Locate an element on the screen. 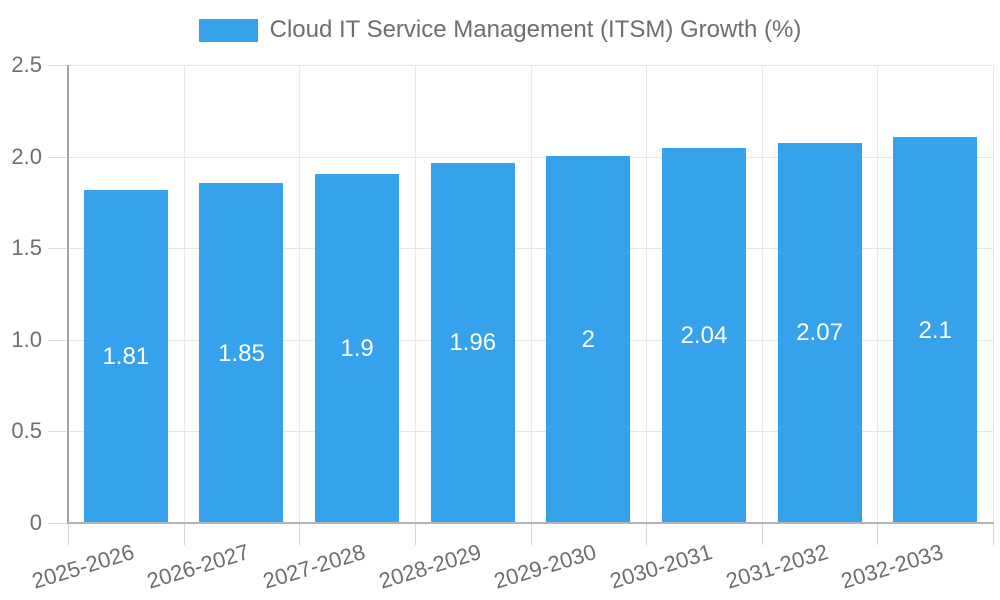  y-axis-tick-label: 1.0 is located at coordinates (26, 339).